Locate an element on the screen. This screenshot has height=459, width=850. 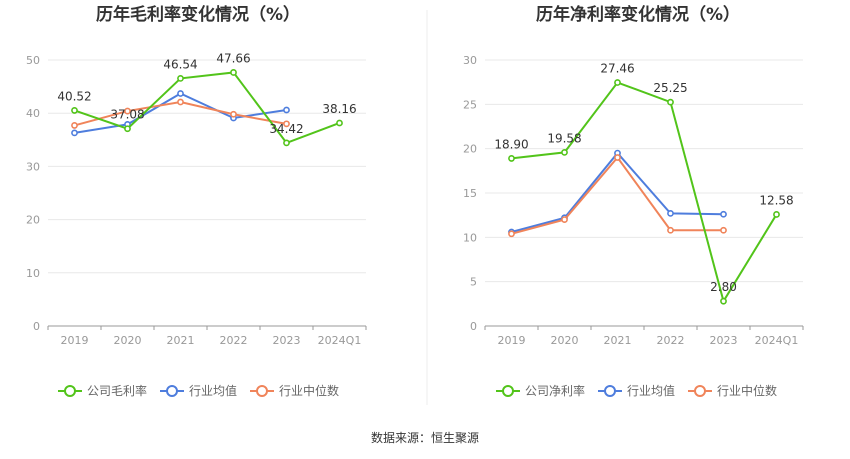
y-tick-label: 25 is located at coordinates (470, 104).